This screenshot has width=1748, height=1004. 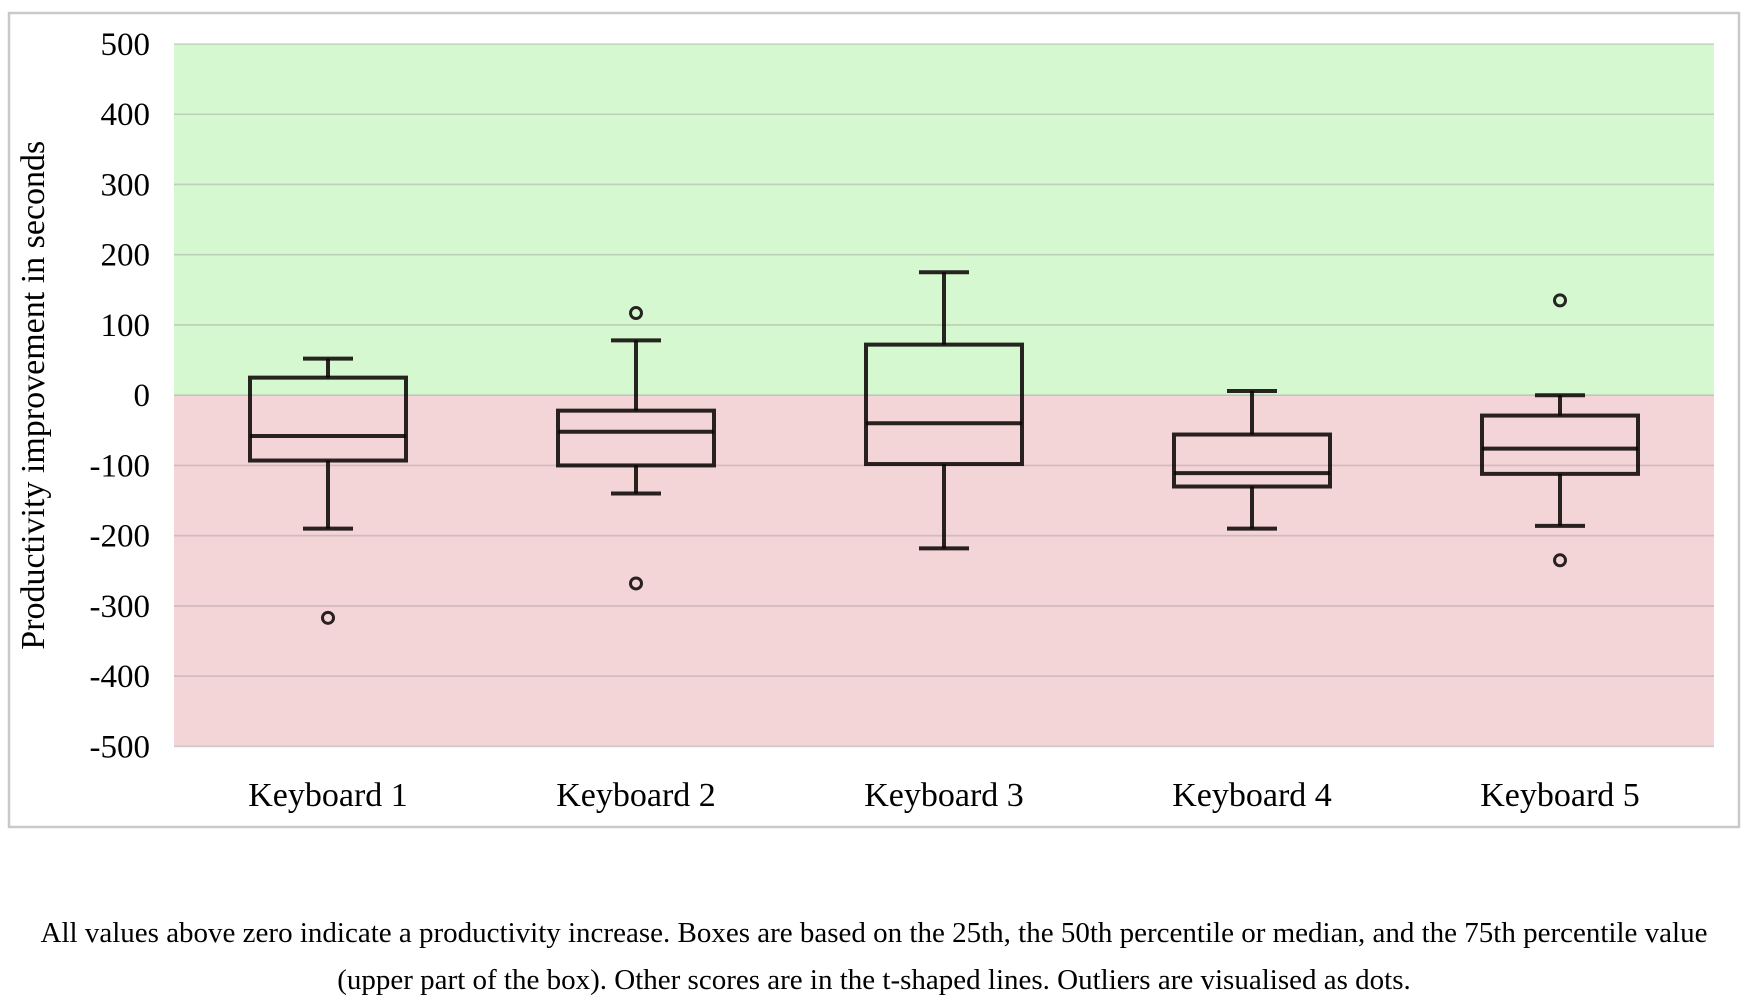 I want to click on y-tick-label--500: -500, so click(x=120, y=747).